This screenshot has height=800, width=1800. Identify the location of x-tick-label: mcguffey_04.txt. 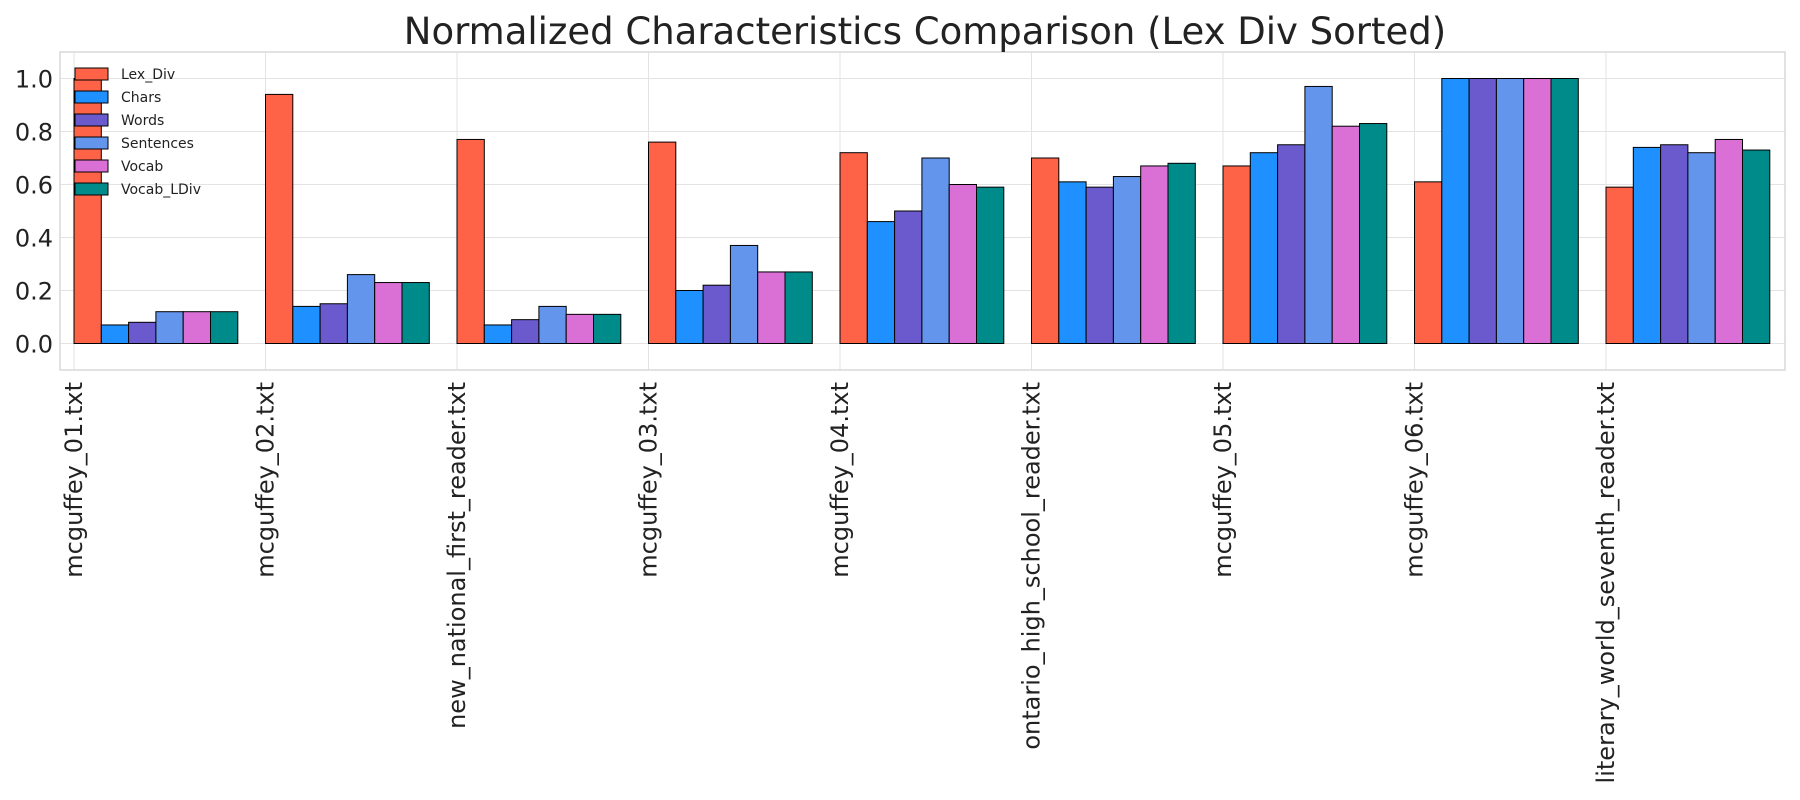
(840, 480).